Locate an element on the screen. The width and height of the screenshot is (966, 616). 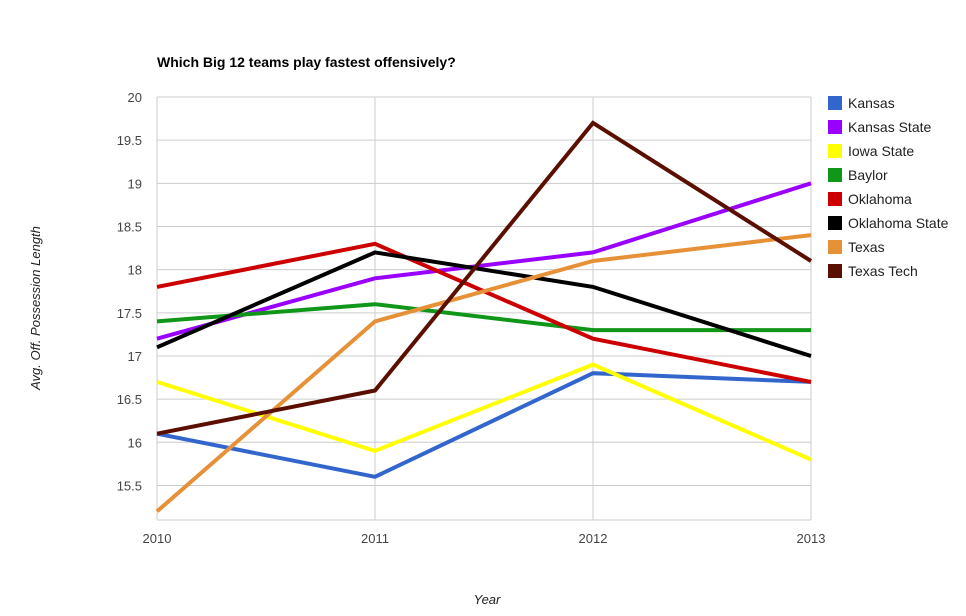
y-axis-title: Avg. Off. Possession Length is located at coordinates (35, 308).